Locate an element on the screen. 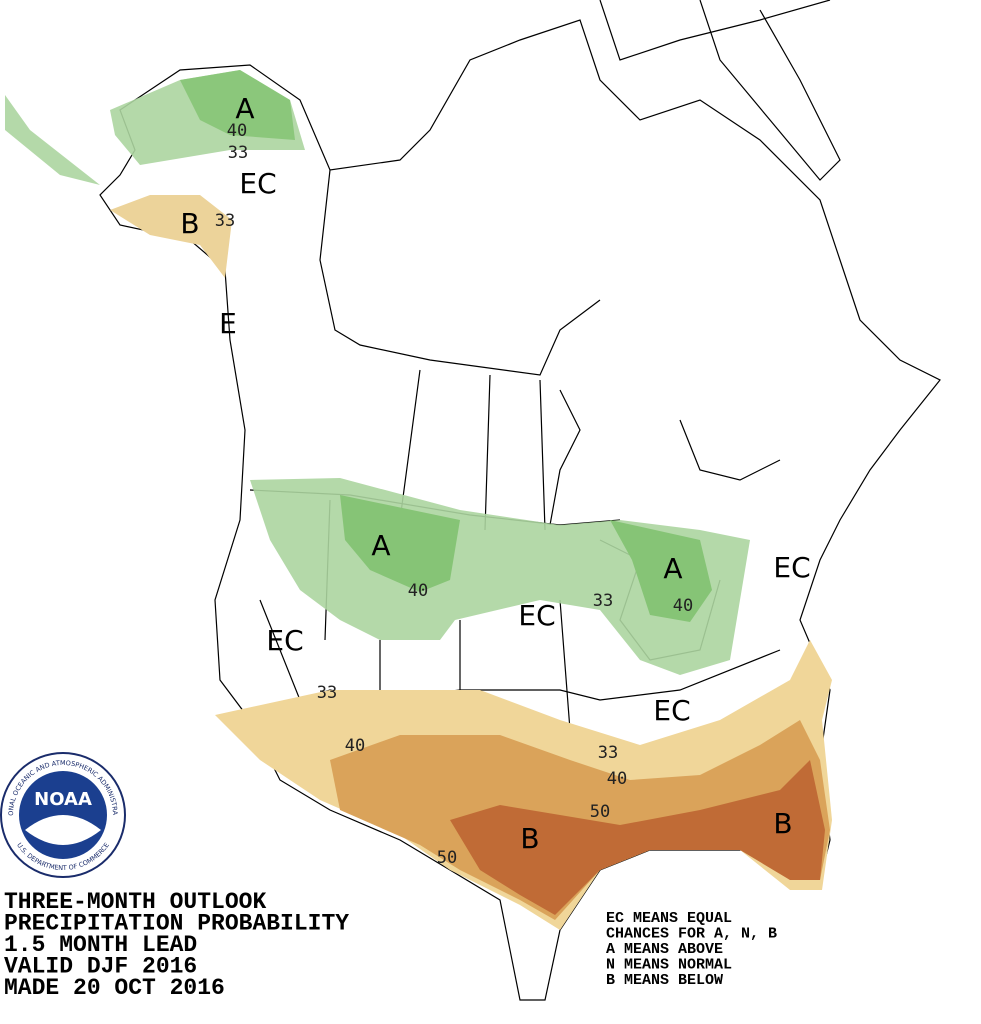 Image resolution: width=981 pixels, height=1024 pixels. logo-gull is located at coordinates (63, 830).